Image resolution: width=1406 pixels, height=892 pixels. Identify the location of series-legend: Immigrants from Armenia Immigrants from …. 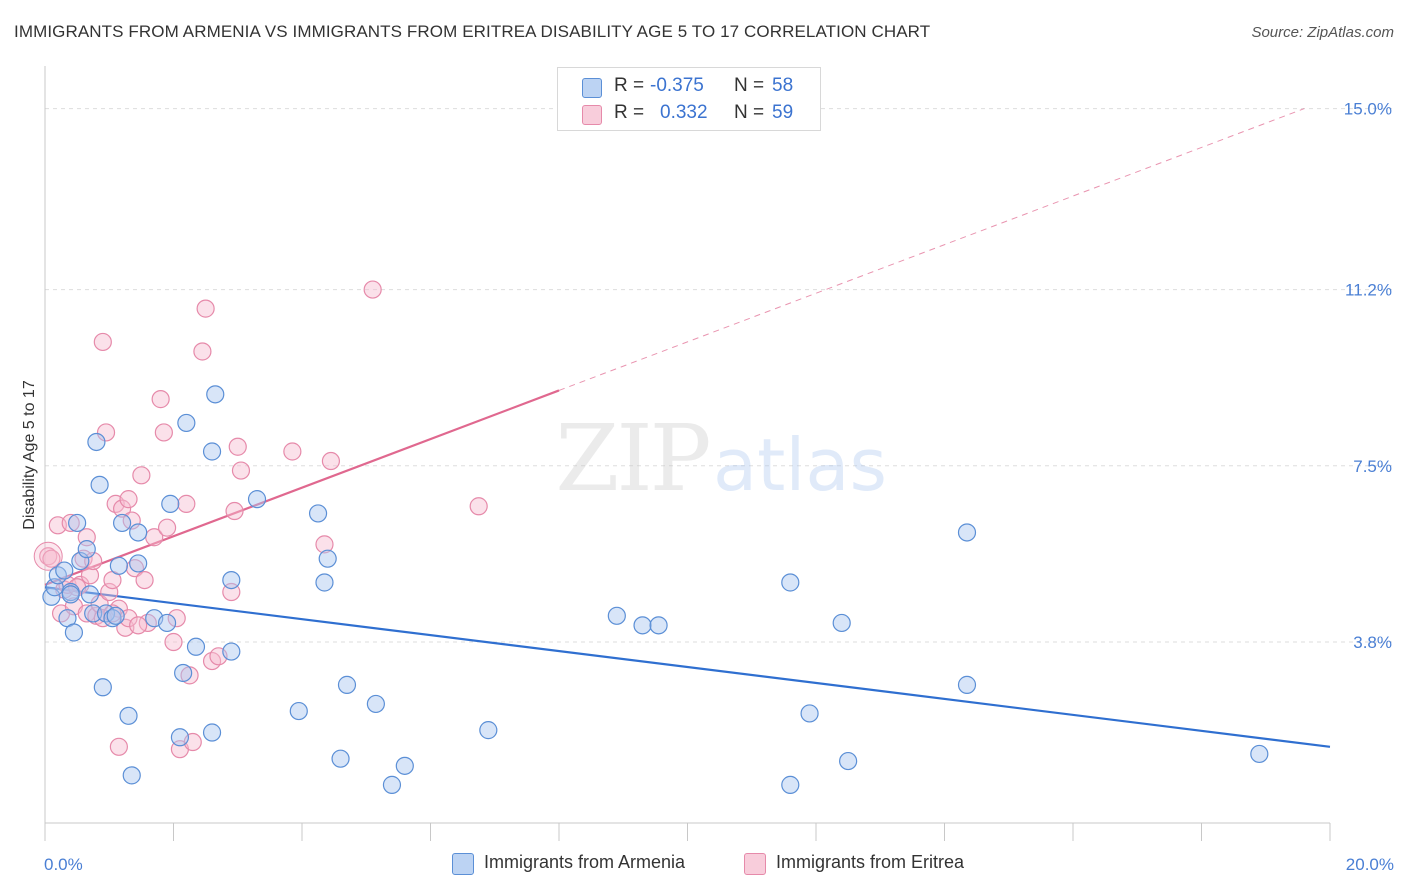
(703, 865).